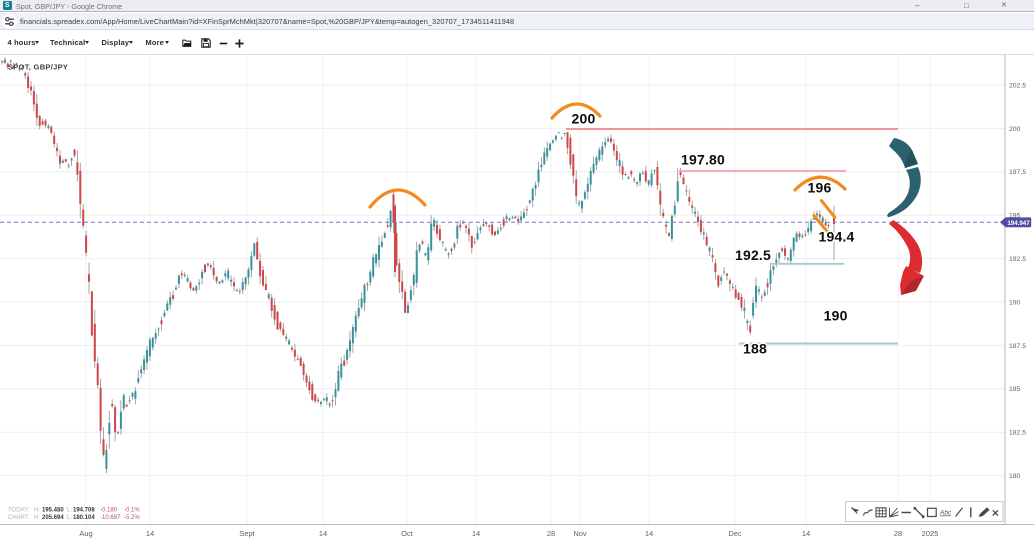  I want to click on svg-text: 2025, so click(930, 533).